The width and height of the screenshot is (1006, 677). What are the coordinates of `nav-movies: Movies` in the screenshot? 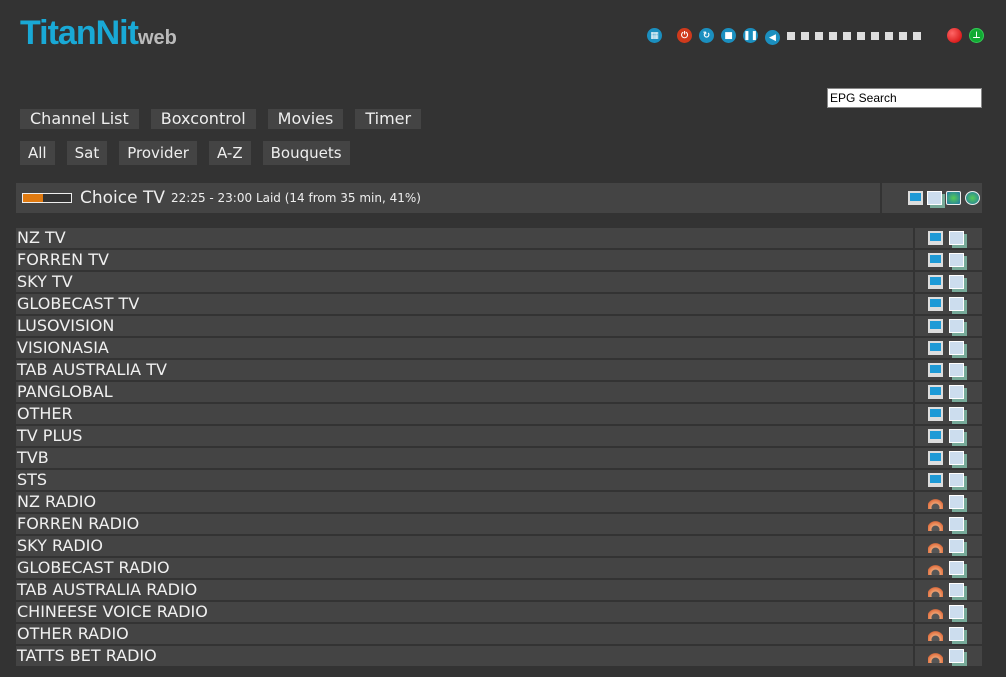 It's located at (305, 119).